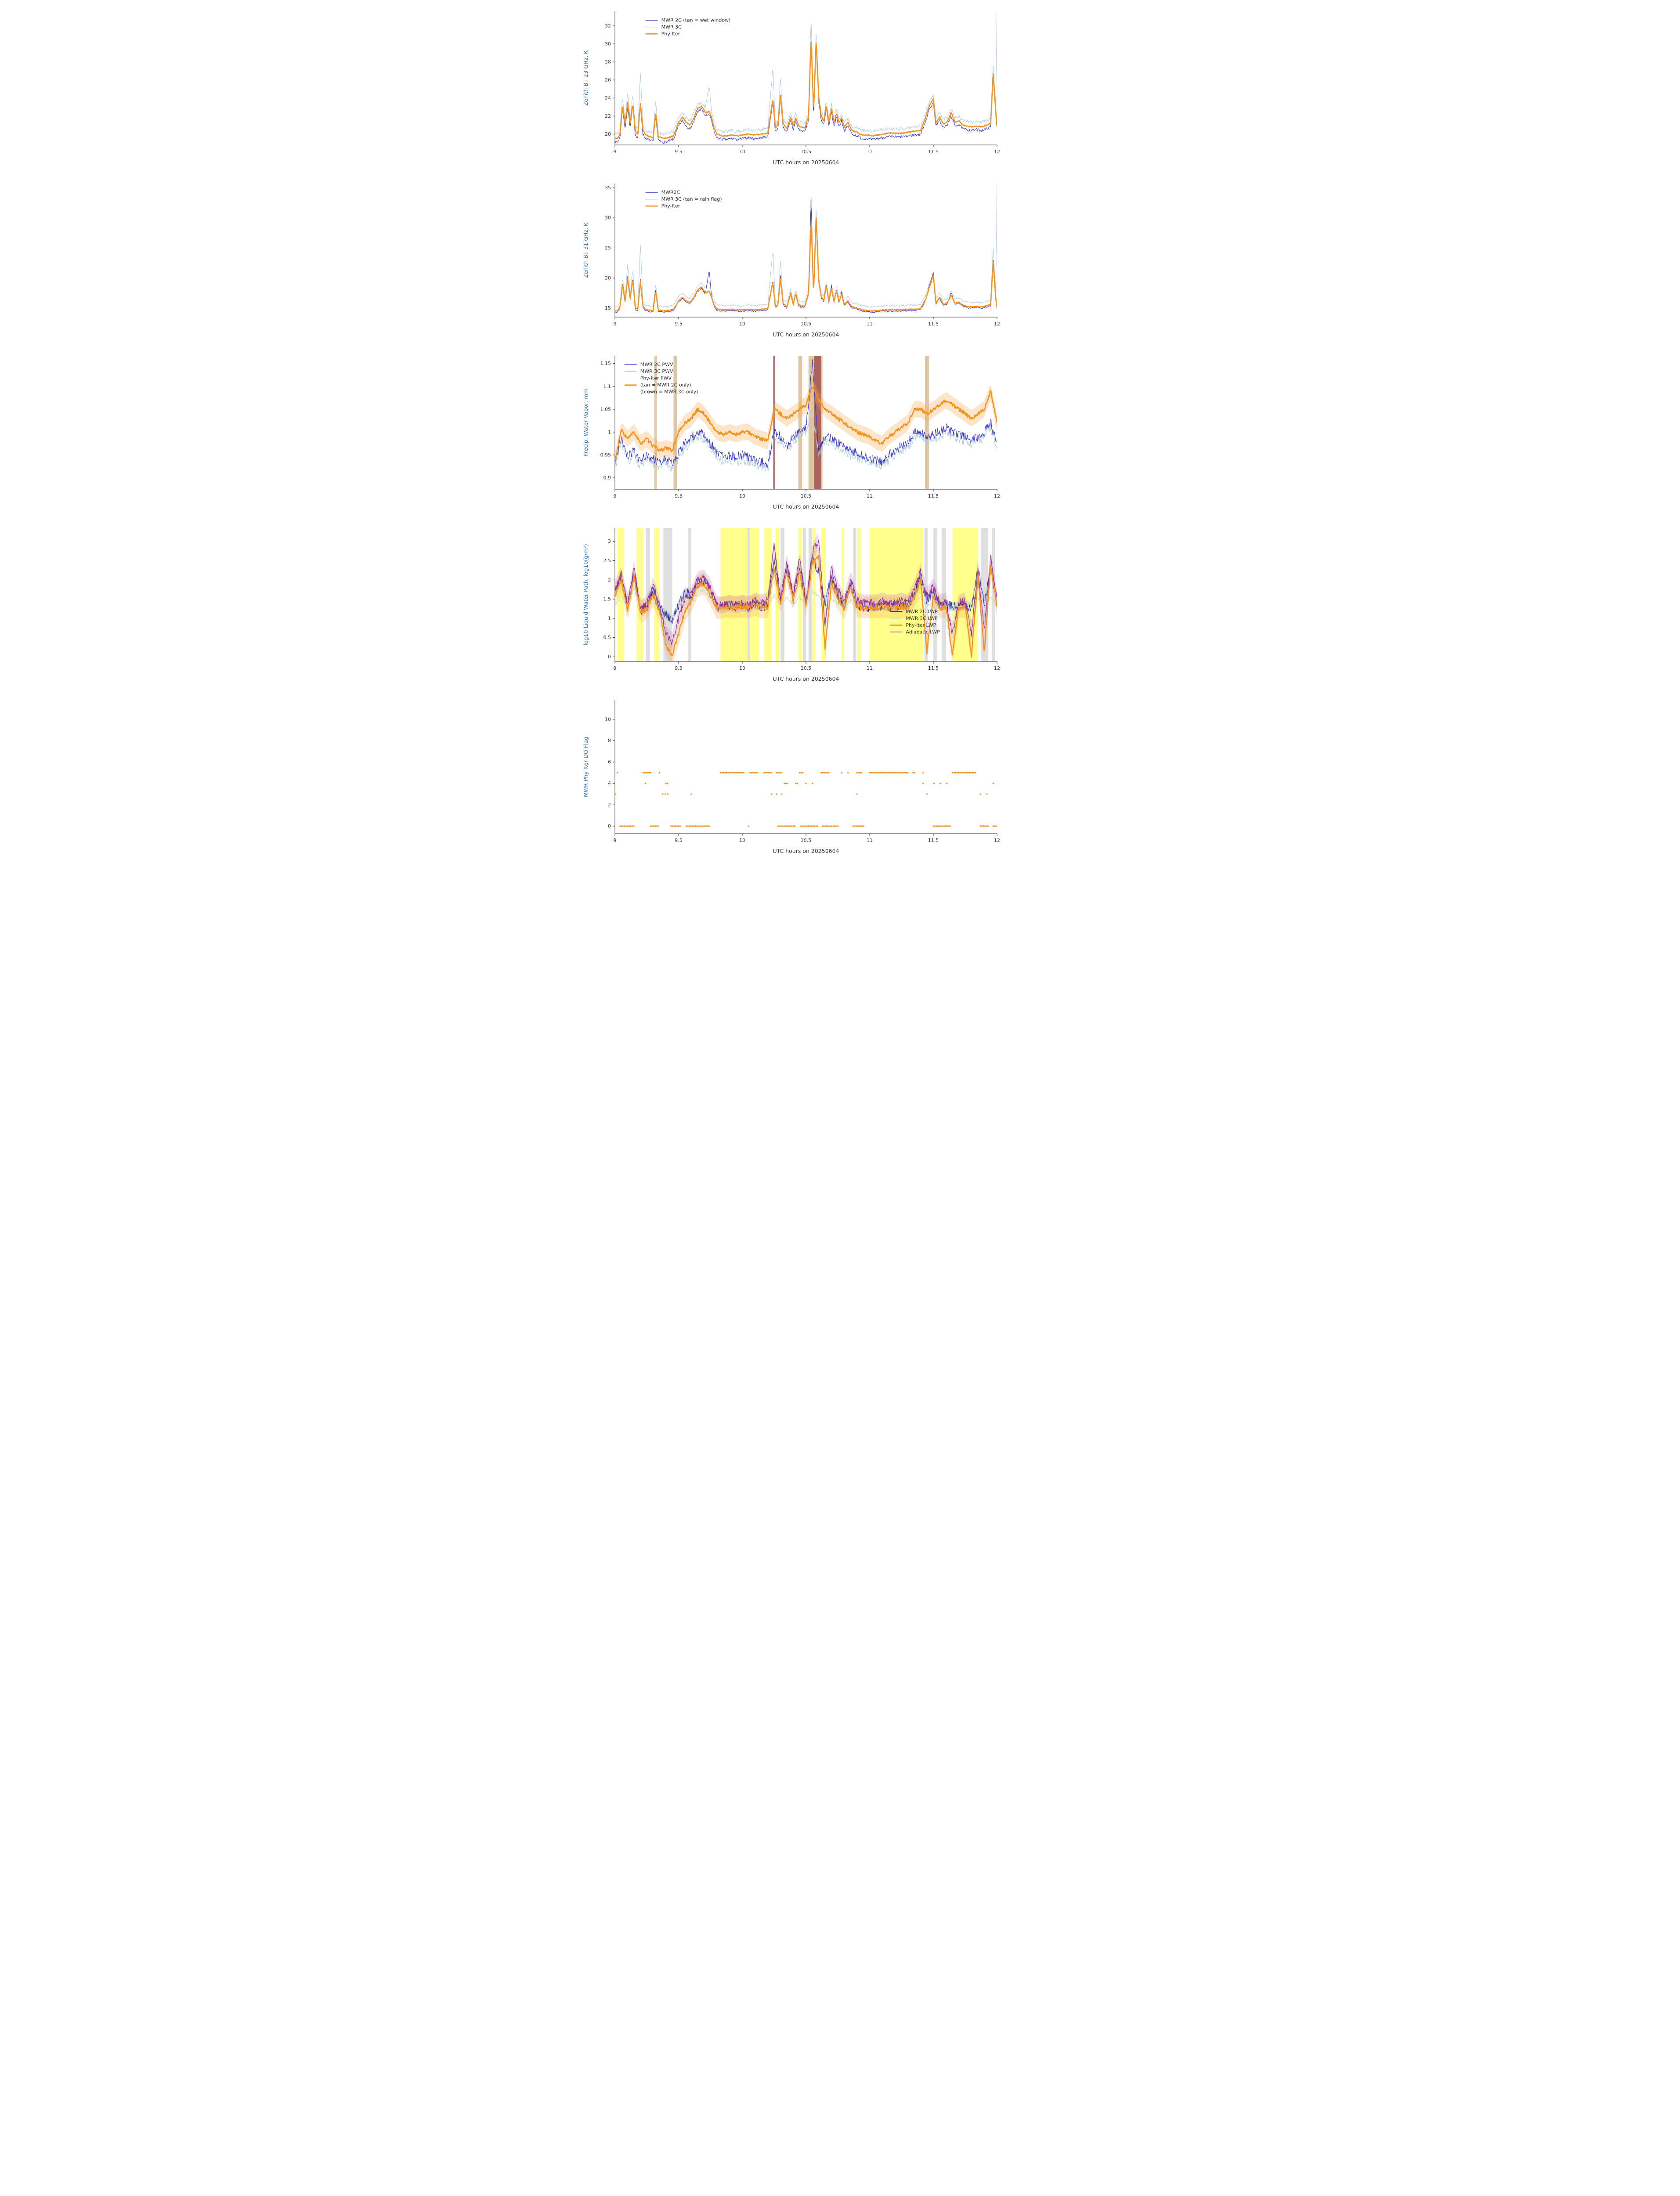 The image size is (1680, 2196). I want to click on axes: 9 9.5 10 10.5 11 11.5 12 15 20 25 30 35, so click(802, 255).